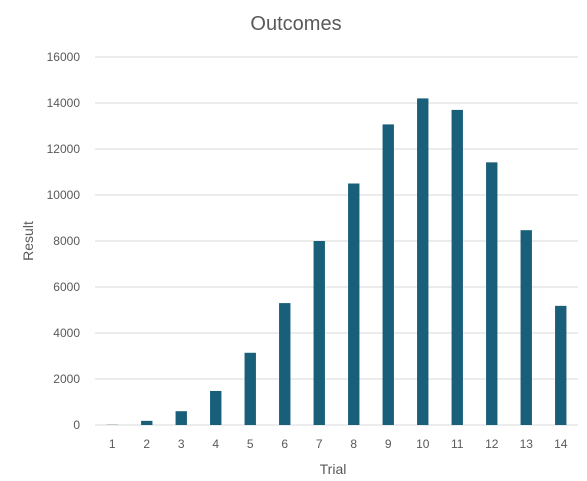 The height and width of the screenshot is (481, 587). What do you see at coordinates (64, 103) in the screenshot?
I see `y-tick-label: 14000` at bounding box center [64, 103].